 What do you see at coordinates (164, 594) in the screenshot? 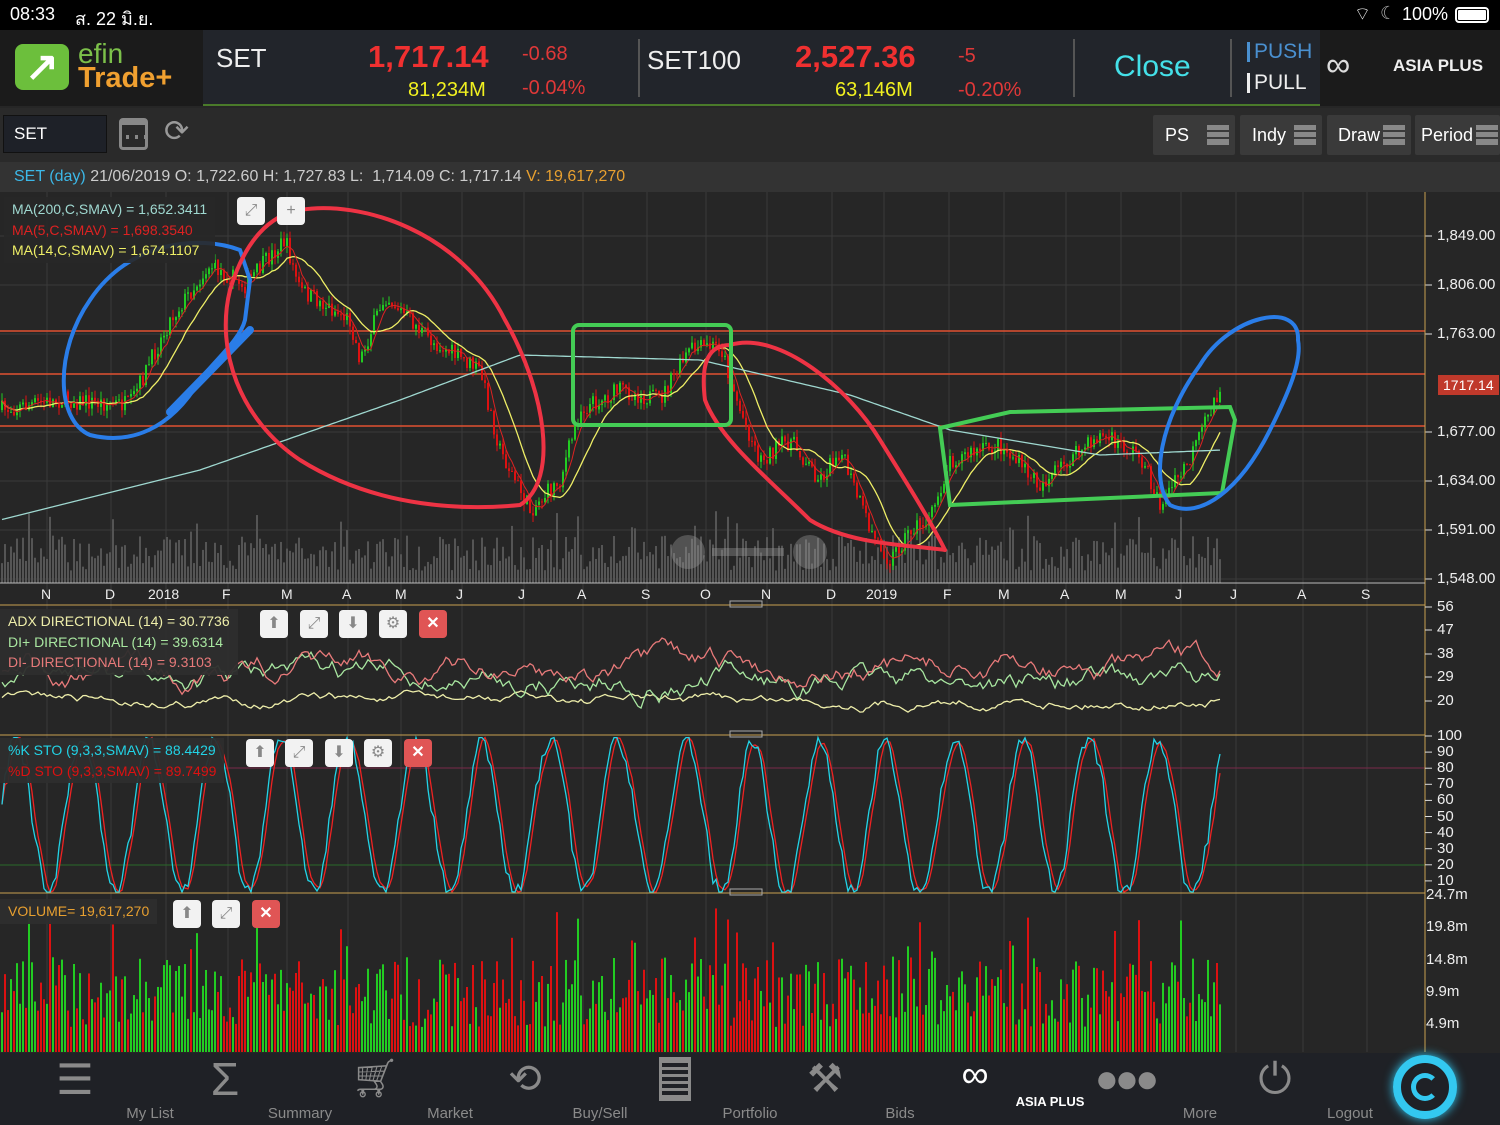
I see `x-tick-label: 2018` at bounding box center [164, 594].